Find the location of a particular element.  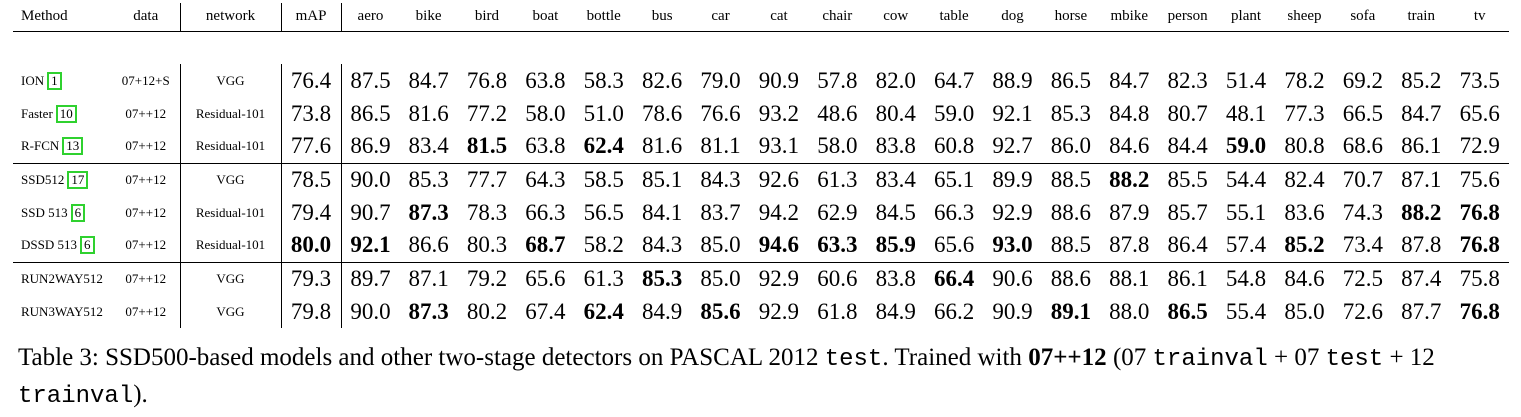

ap-cell: 63.8 is located at coordinates (545, 80).